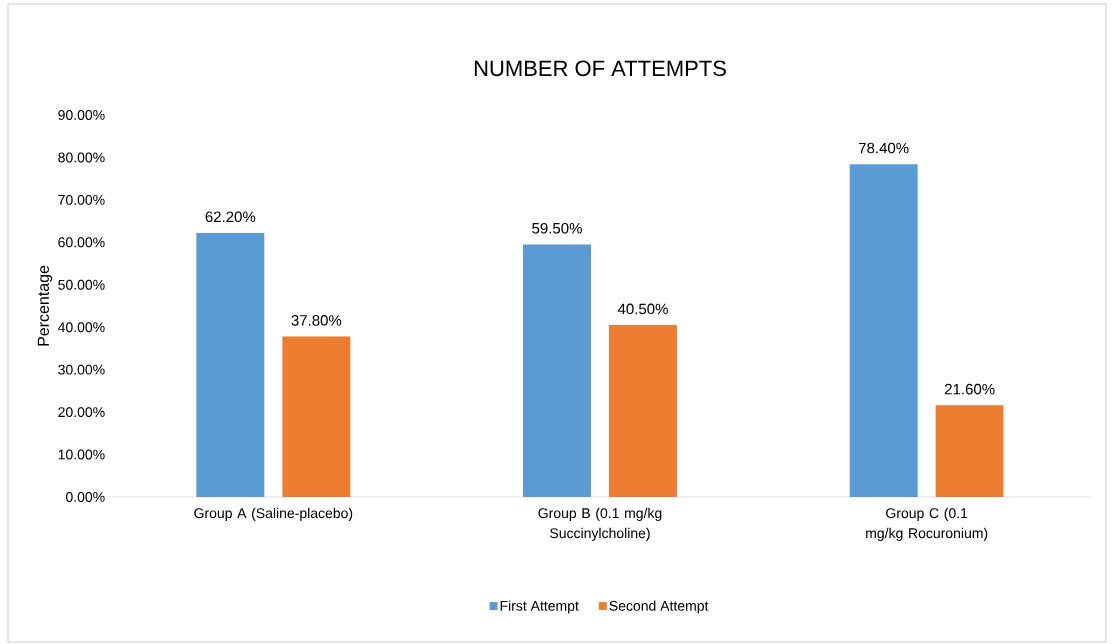  What do you see at coordinates (81, 327) in the screenshot?
I see `y-tick-label: 40.00%` at bounding box center [81, 327].